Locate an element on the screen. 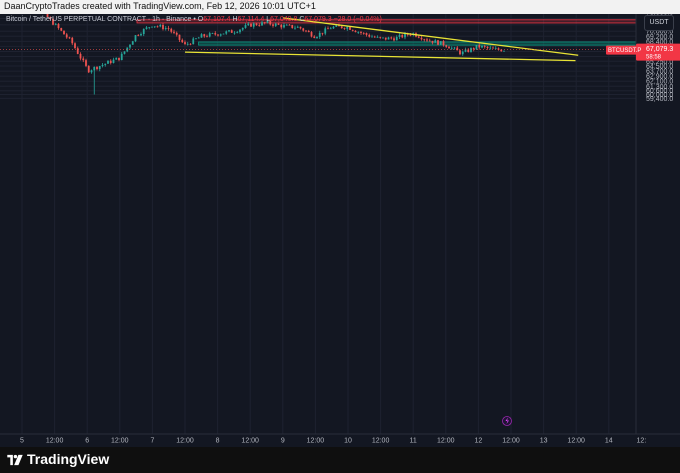 Image resolution: width=680 pixels, height=473 pixels. change-value: −28.0 (−0.04%) is located at coordinates (357, 19).